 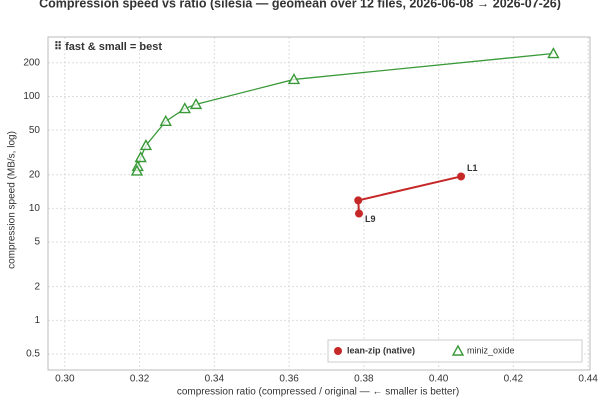 What do you see at coordinates (439, 379) in the screenshot?
I see `x-tick-label: 0.40` at bounding box center [439, 379].